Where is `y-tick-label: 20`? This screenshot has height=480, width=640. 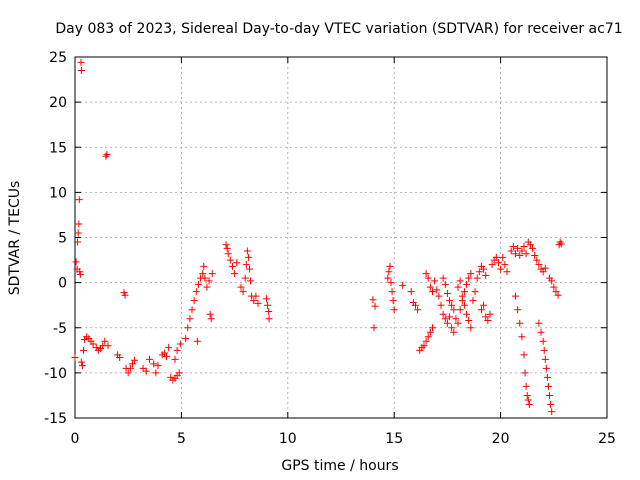
y-tick-label: 20 is located at coordinates (58, 103).